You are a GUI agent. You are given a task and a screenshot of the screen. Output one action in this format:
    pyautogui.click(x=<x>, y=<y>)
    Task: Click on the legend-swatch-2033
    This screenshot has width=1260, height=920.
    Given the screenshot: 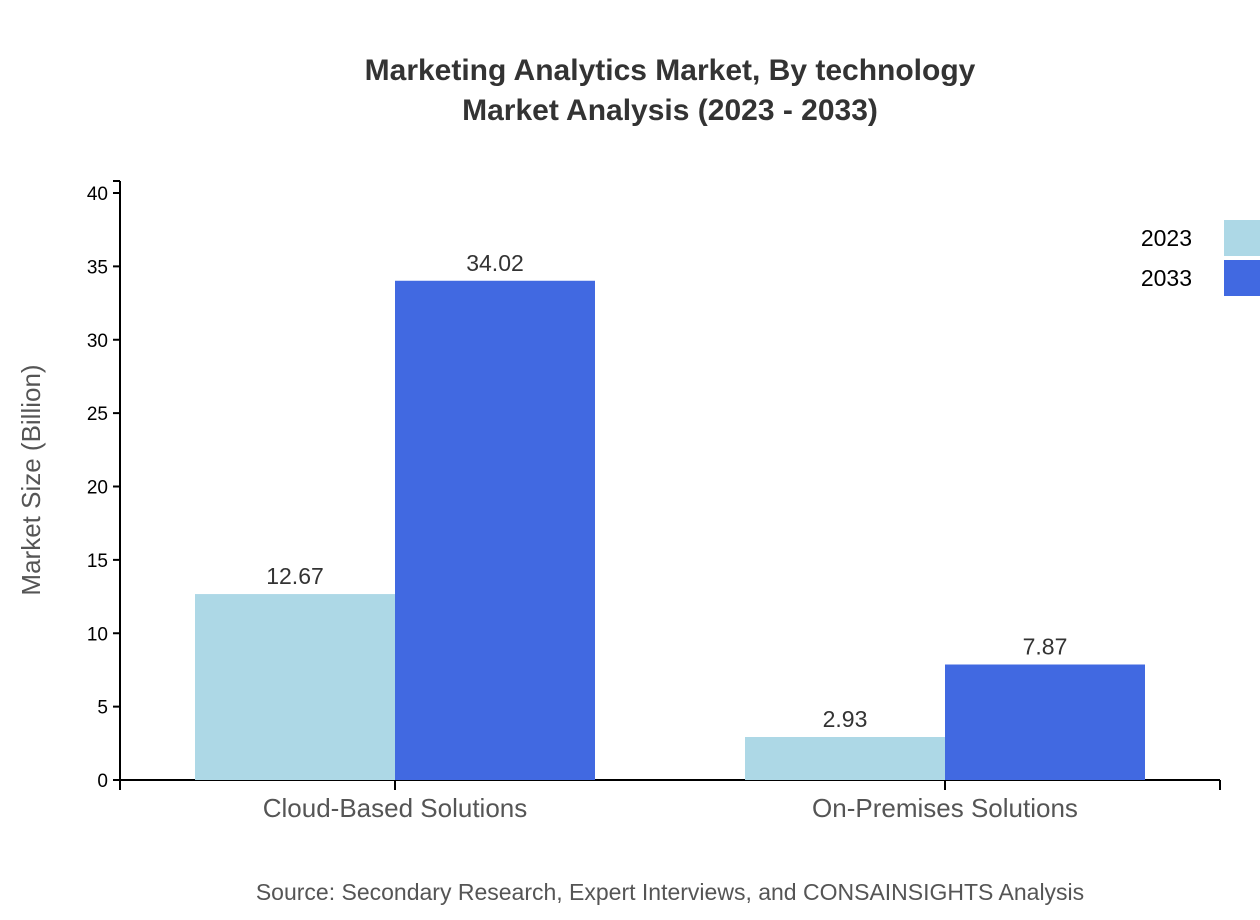 What is the action you would take?
    pyautogui.click(x=1242, y=278)
    